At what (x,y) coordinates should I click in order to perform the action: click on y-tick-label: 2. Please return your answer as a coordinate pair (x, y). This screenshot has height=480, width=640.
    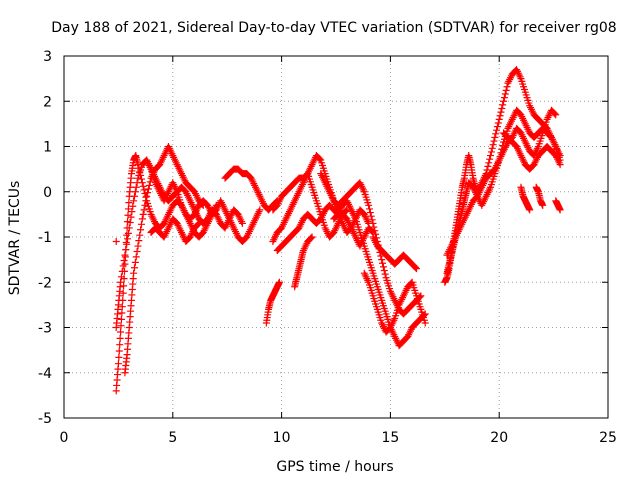
    Looking at the image, I should click on (47, 102).